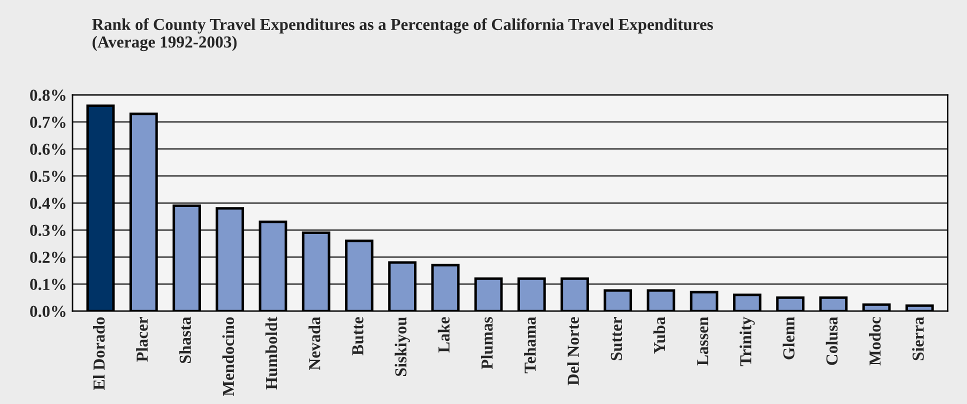 This screenshot has height=404, width=967. I want to click on y-tick-label: 0.2%, so click(48, 258).